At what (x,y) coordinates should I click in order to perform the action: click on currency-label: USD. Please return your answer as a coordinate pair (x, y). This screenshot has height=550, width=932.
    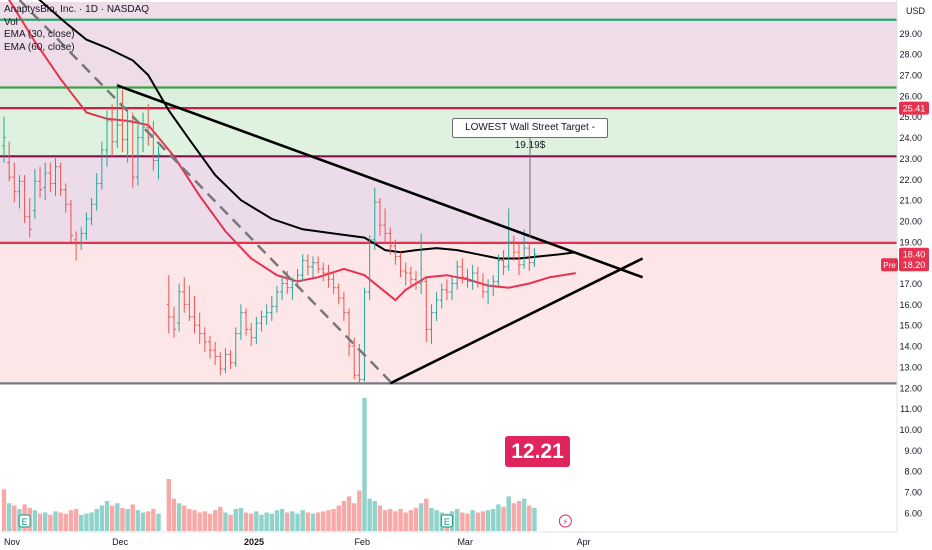
    Looking at the image, I should click on (916, 11).